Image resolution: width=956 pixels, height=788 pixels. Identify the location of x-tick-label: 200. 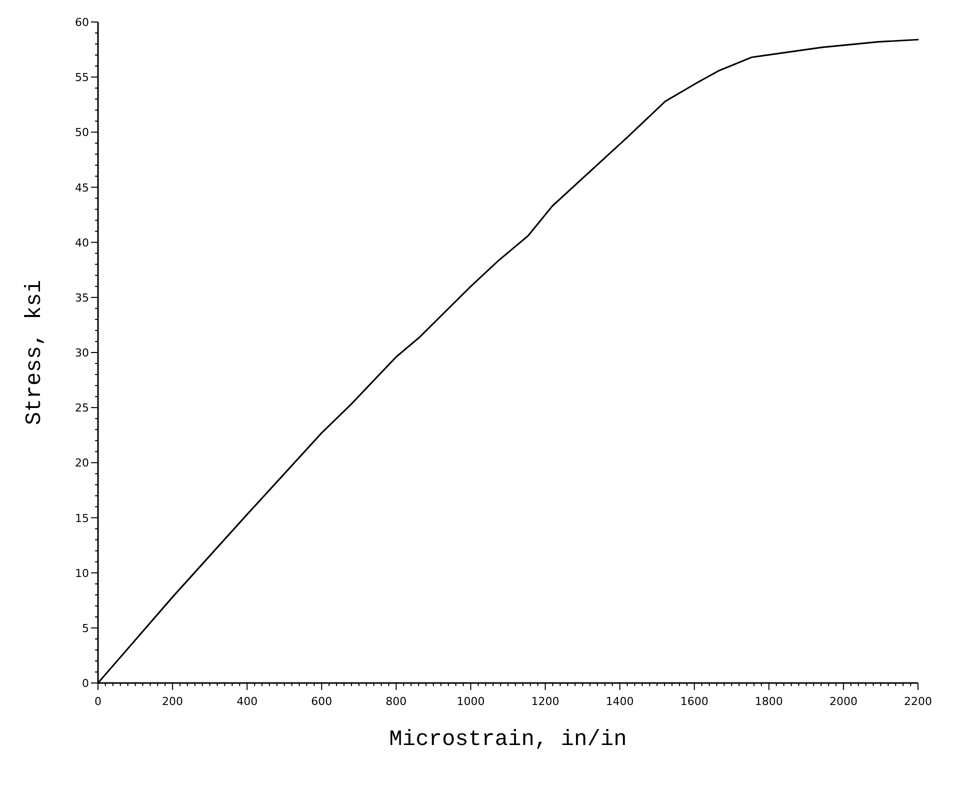
(173, 701).